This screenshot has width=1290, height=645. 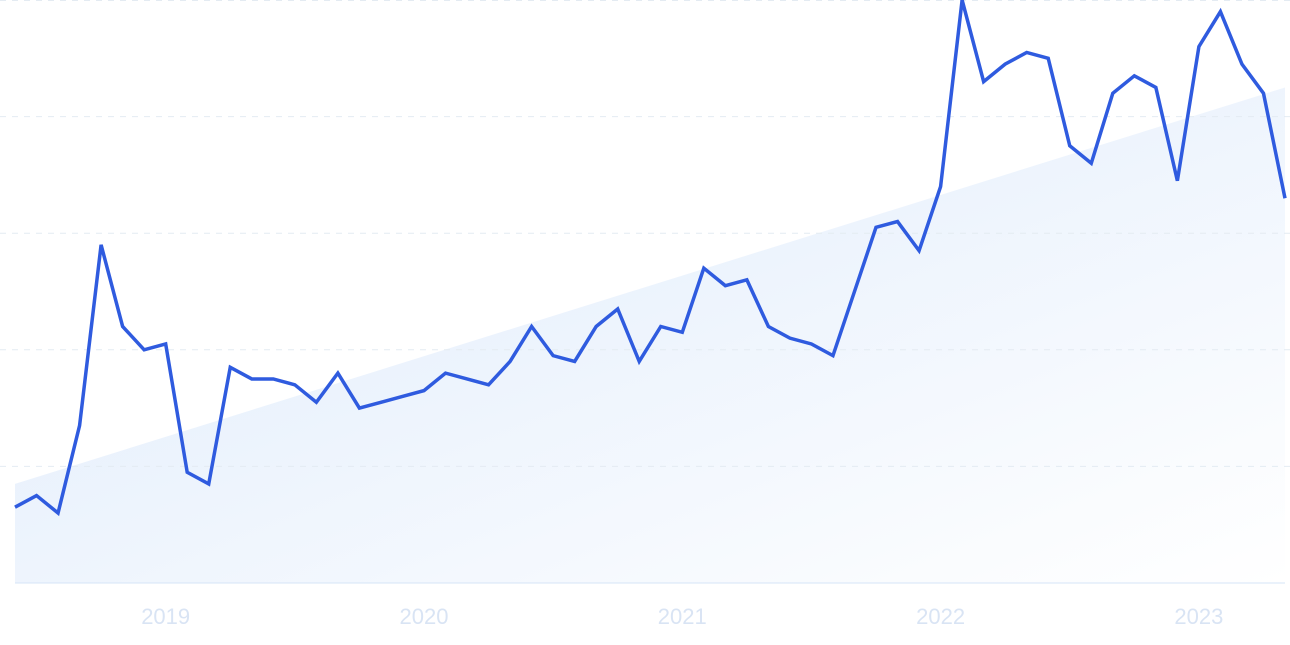 What do you see at coordinates (1198, 616) in the screenshot?
I see `x-tick-label: 2023` at bounding box center [1198, 616].